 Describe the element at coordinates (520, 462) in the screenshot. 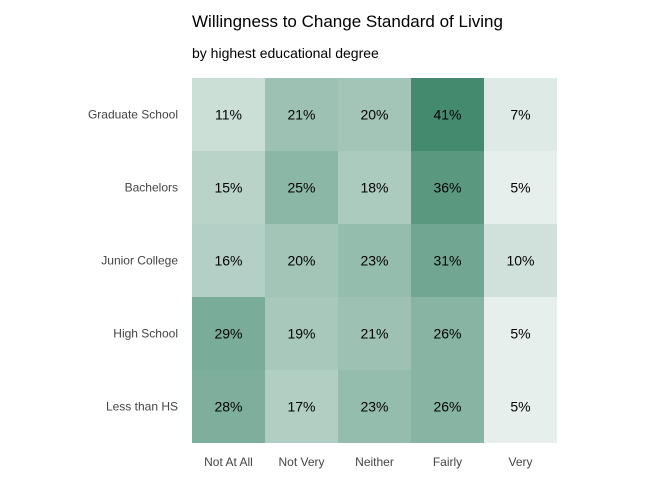

I see `x-tick-label: Very` at that location.